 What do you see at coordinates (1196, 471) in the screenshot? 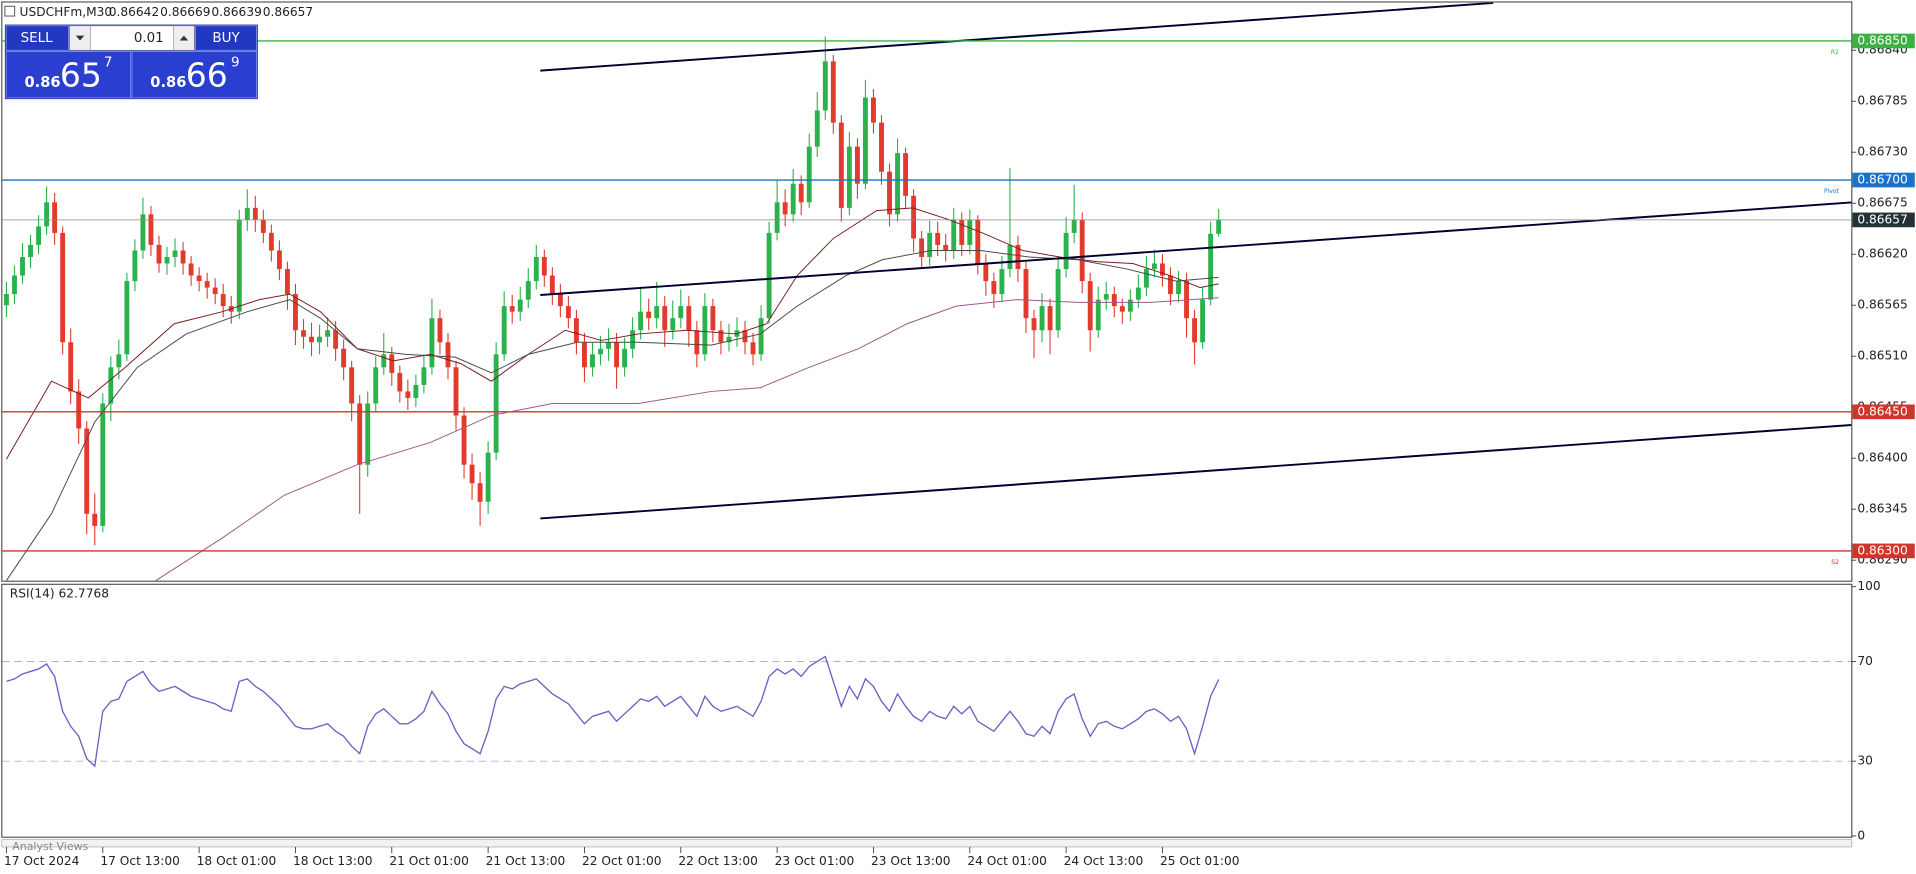
I see `trendline` at bounding box center [1196, 471].